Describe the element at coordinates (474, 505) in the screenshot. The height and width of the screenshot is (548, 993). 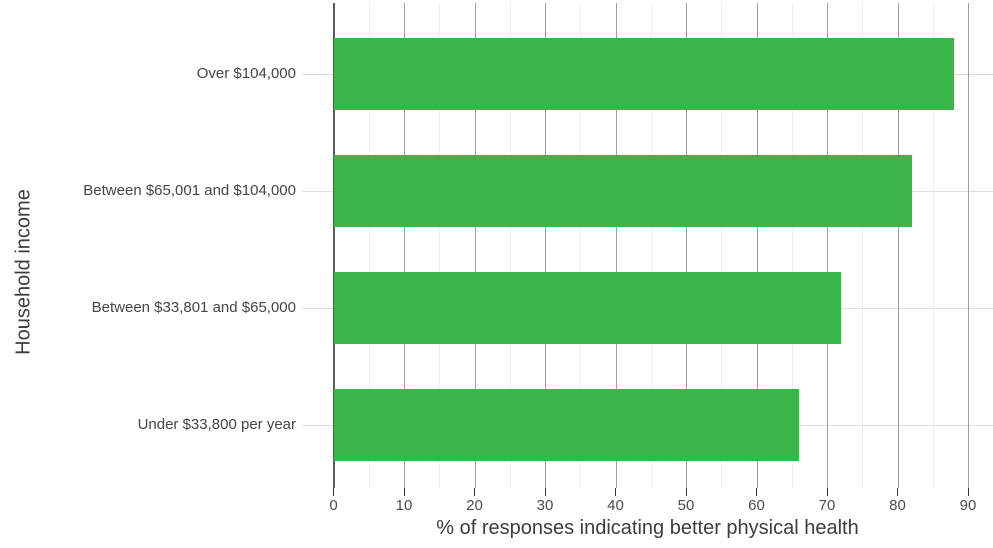
I see `x-tick-label: 20` at that location.